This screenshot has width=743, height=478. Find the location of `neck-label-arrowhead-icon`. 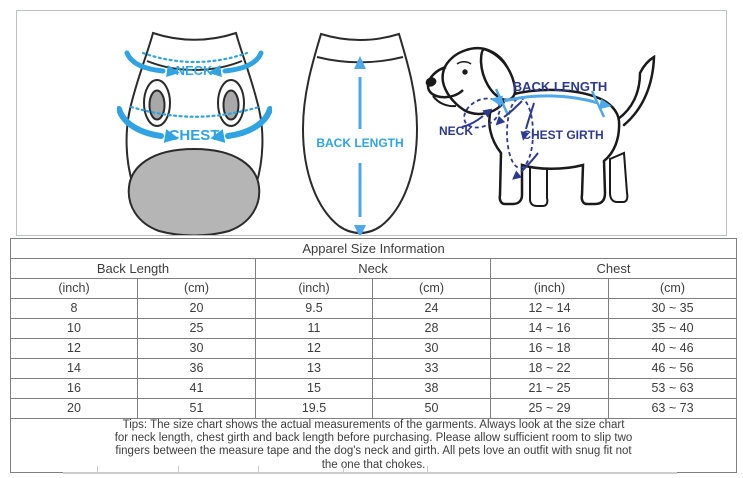

neck-label-arrowhead-icon is located at coordinates (487, 113).